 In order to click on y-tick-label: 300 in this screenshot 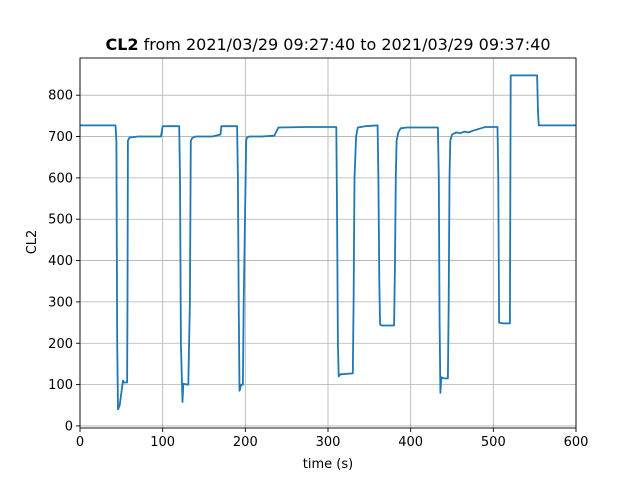, I will do `click(60, 302)`.